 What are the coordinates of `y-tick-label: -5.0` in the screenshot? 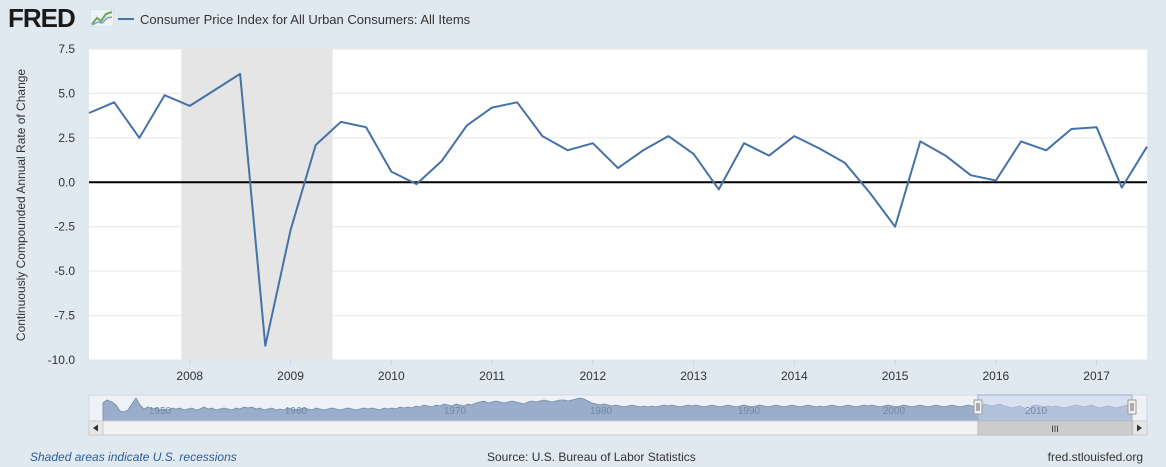 It's located at (64, 271).